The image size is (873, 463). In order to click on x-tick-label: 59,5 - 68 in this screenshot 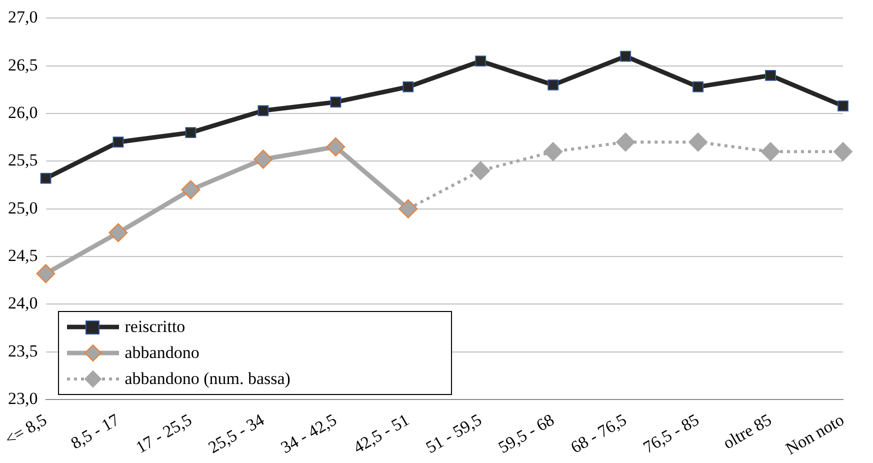, I will do `click(526, 434)`.